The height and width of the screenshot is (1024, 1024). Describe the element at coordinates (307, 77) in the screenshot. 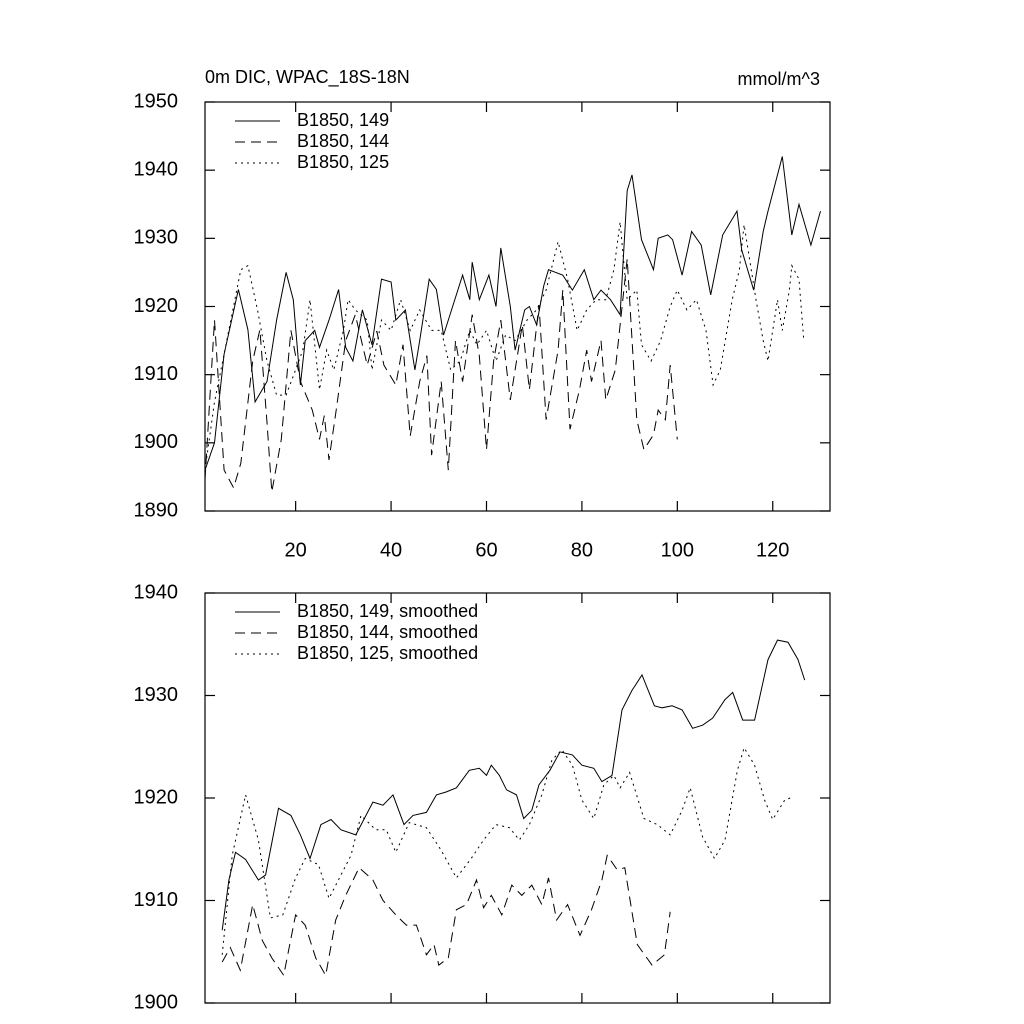

I see `chart-title: 0m DIC, WPAC_18S-18N` at that location.